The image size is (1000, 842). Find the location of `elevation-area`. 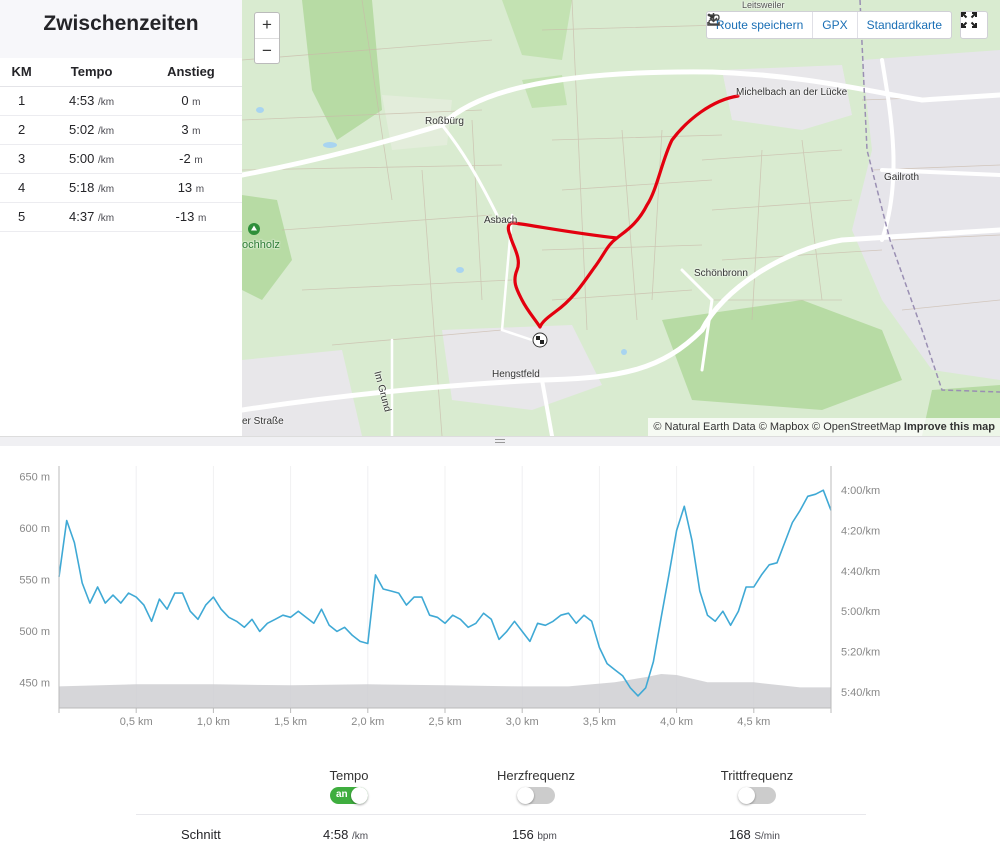

elevation-area is located at coordinates (445, 691).